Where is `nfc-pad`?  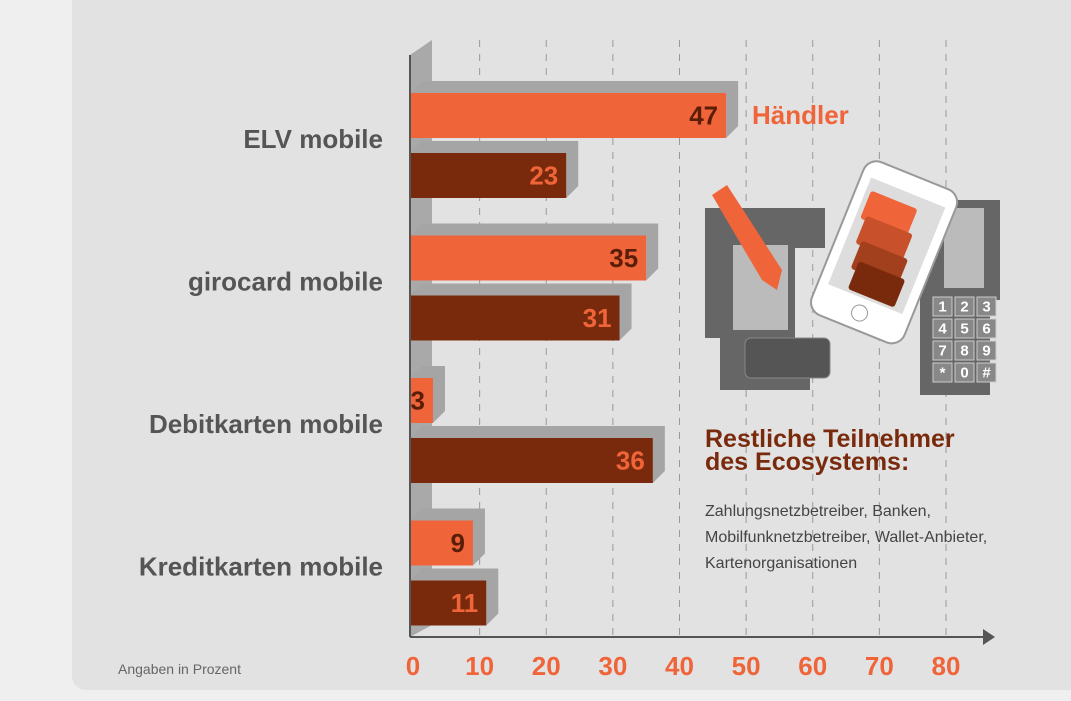
nfc-pad is located at coordinates (787, 358).